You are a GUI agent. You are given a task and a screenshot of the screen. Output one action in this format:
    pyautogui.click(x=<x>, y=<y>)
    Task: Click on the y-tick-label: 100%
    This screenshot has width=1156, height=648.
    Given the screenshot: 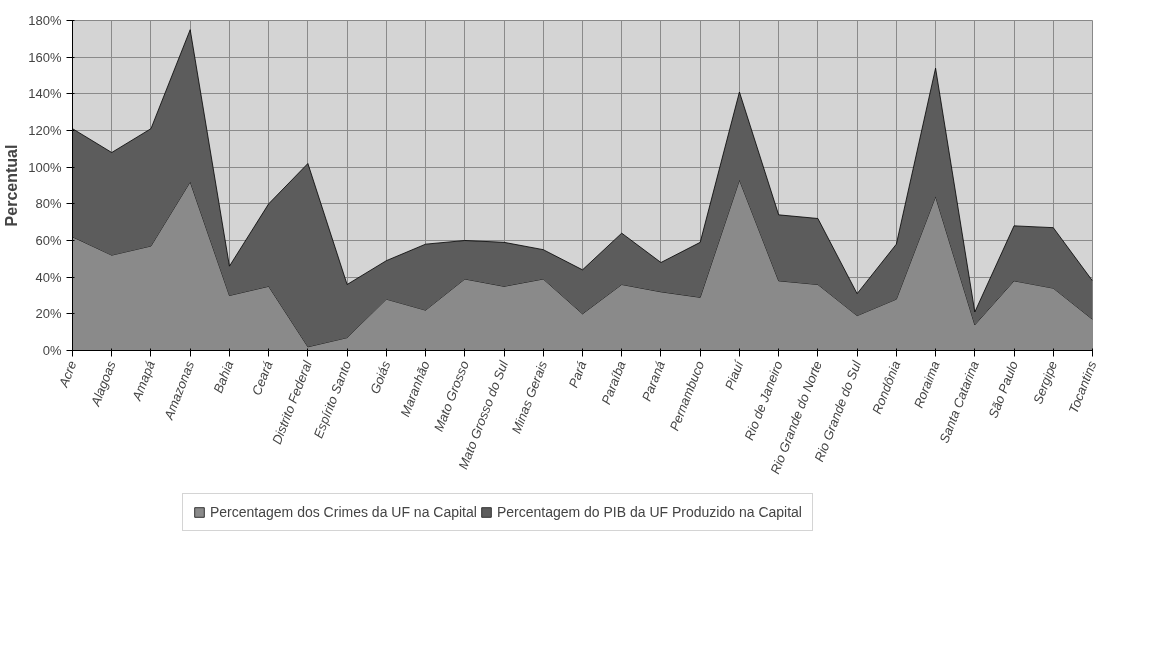 What is the action you would take?
    pyautogui.click(x=45, y=167)
    